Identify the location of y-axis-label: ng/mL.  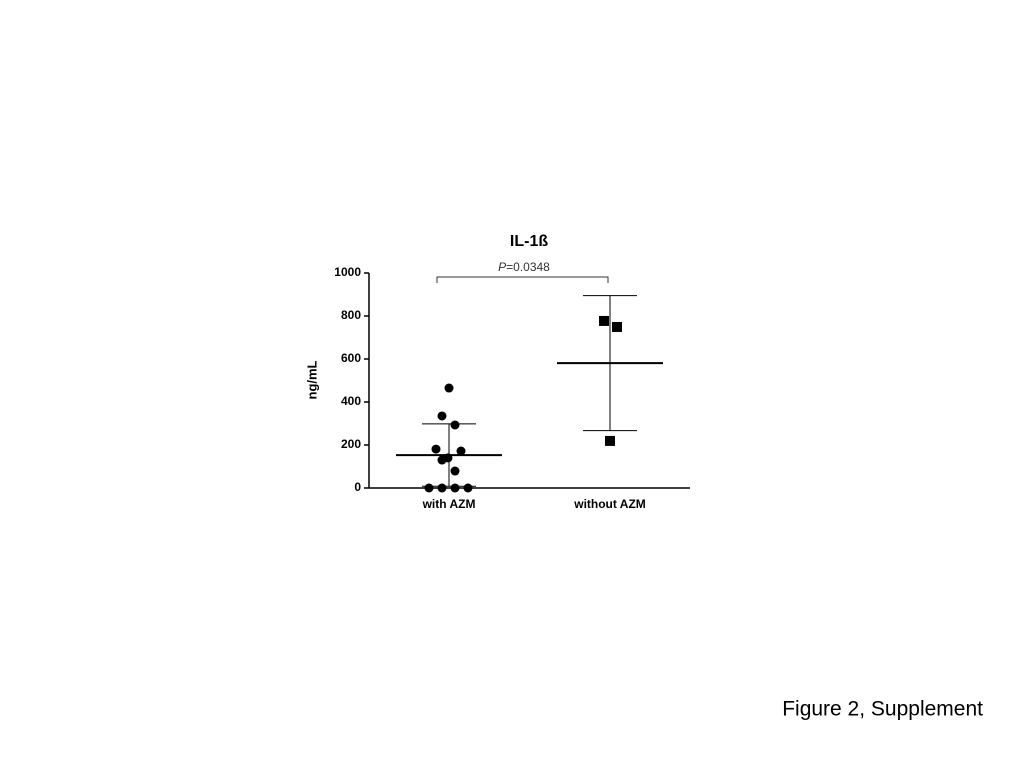
(311, 379).